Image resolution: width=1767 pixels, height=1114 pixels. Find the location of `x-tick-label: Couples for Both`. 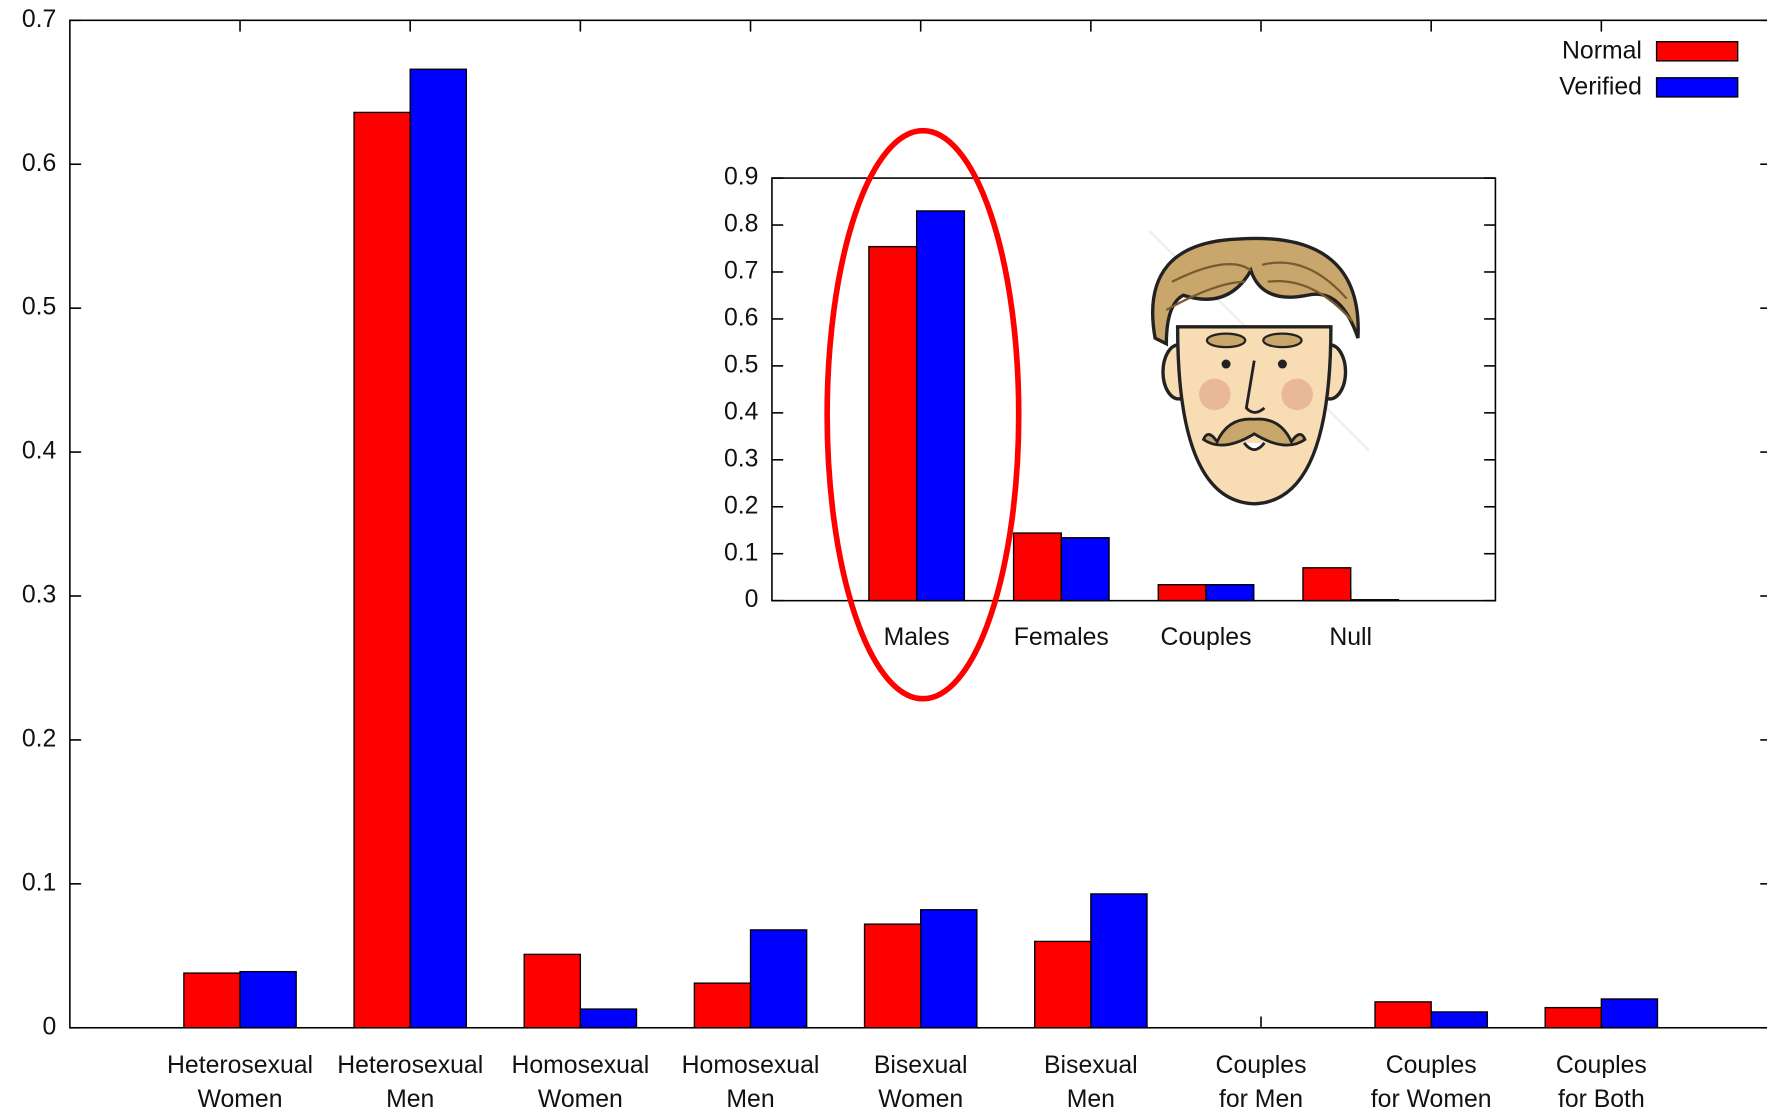

x-tick-label: Couples for Both is located at coordinates (1601, 1082).